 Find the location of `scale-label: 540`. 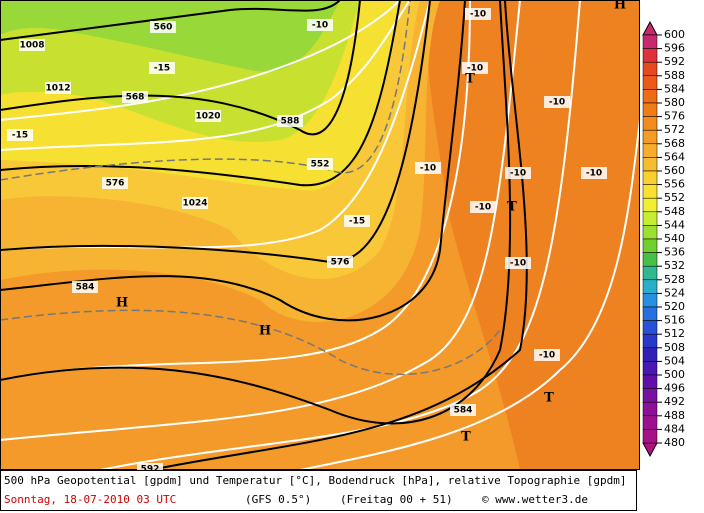

scale-label: 540 is located at coordinates (674, 238).